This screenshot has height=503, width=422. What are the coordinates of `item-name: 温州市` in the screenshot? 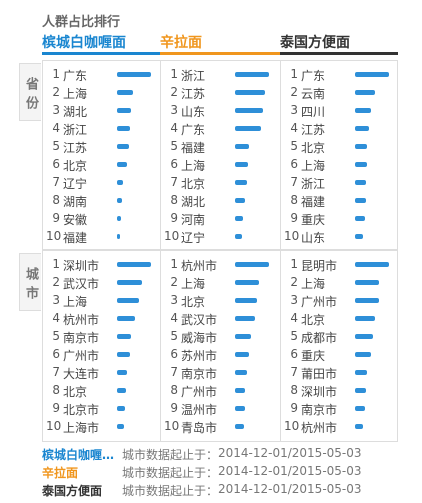 It's located at (199, 410).